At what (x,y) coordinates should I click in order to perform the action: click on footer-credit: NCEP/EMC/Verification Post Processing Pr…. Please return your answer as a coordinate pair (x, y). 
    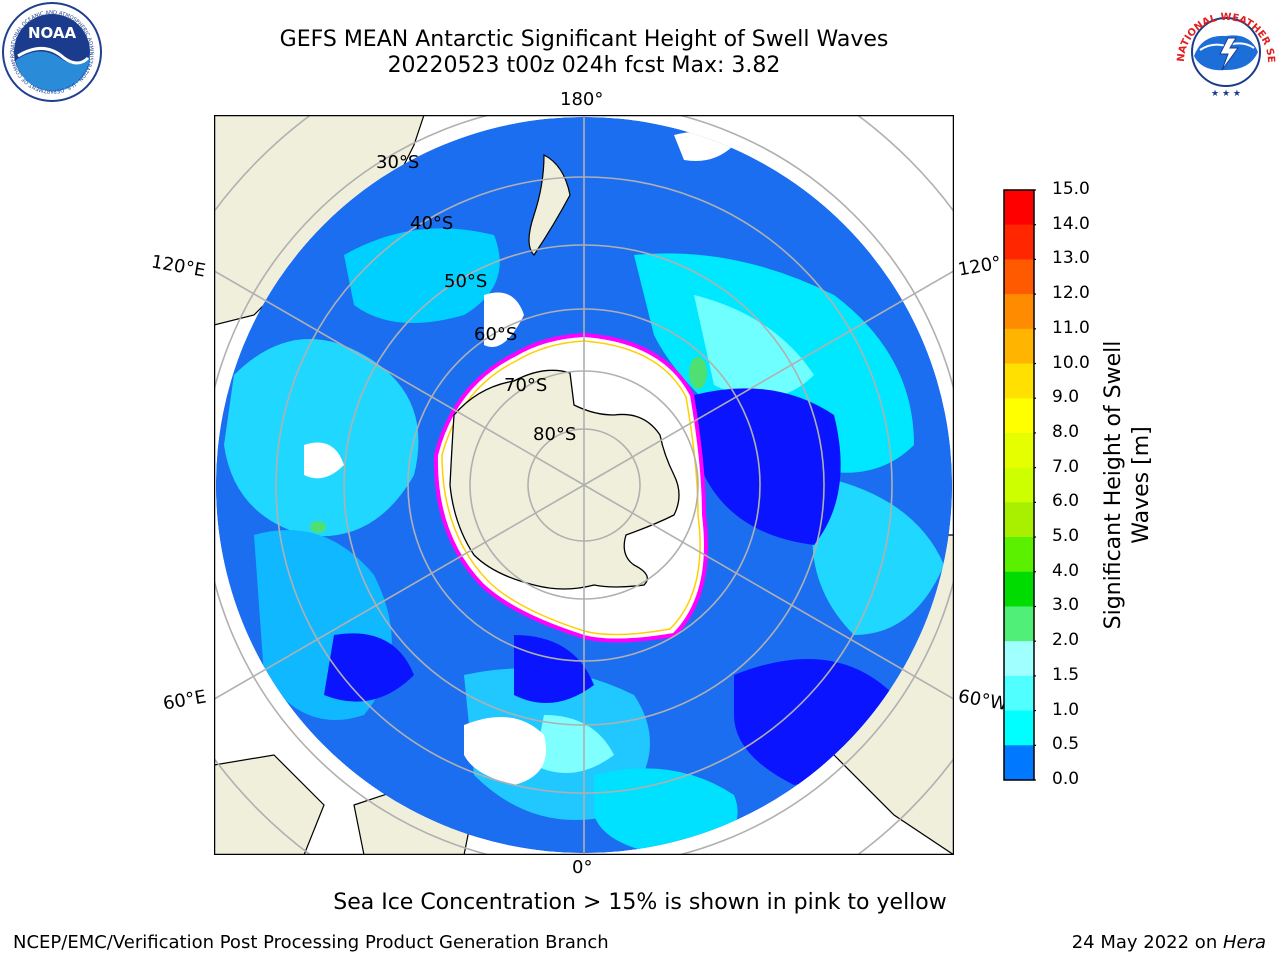
    Looking at the image, I should click on (311, 942).